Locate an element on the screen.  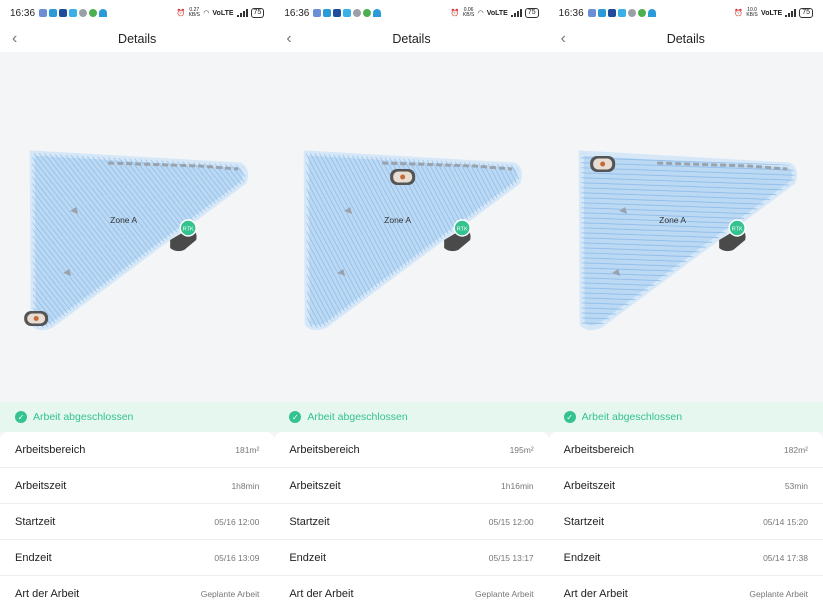
detail-label: Arbeitsbereich is located at coordinates (50, 449).